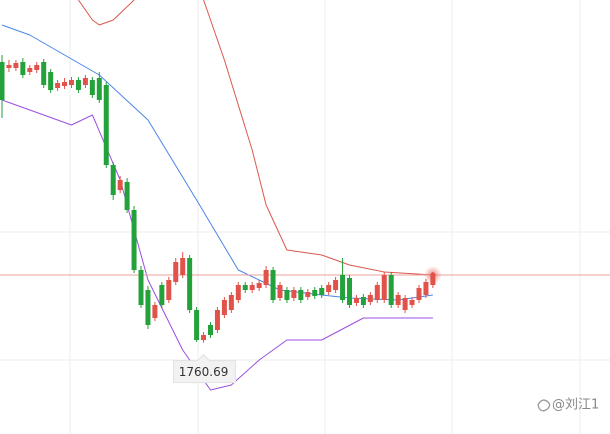  Describe the element at coordinates (575, 405) in the screenshot. I see `watermark-text: @刘江1` at that location.